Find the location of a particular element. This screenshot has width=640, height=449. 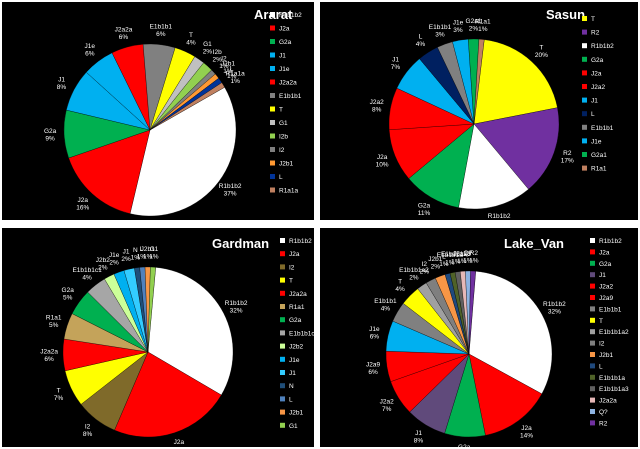

slice-label-l: L 4% is located at coordinates (421, 41).